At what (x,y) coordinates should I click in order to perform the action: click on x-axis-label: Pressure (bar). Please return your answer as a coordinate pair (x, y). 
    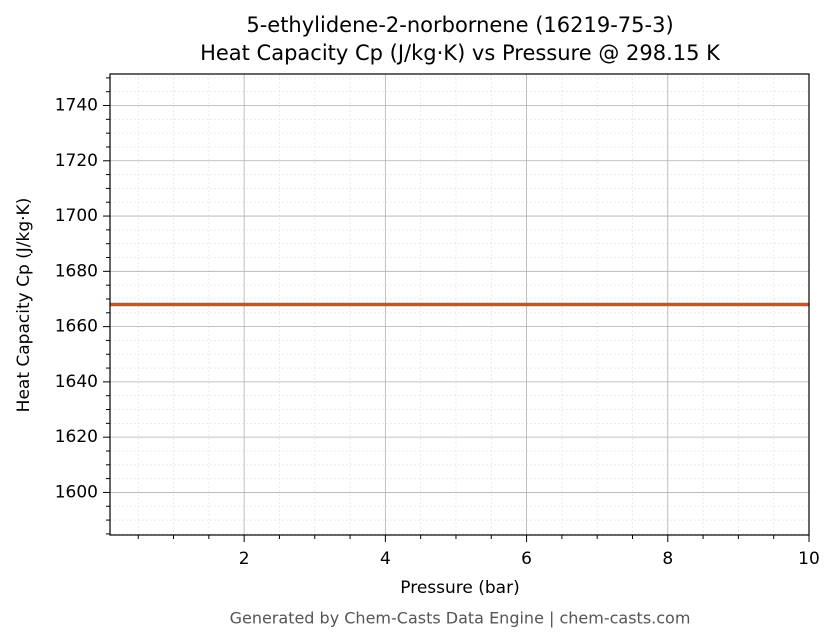
    Looking at the image, I should click on (459, 588).